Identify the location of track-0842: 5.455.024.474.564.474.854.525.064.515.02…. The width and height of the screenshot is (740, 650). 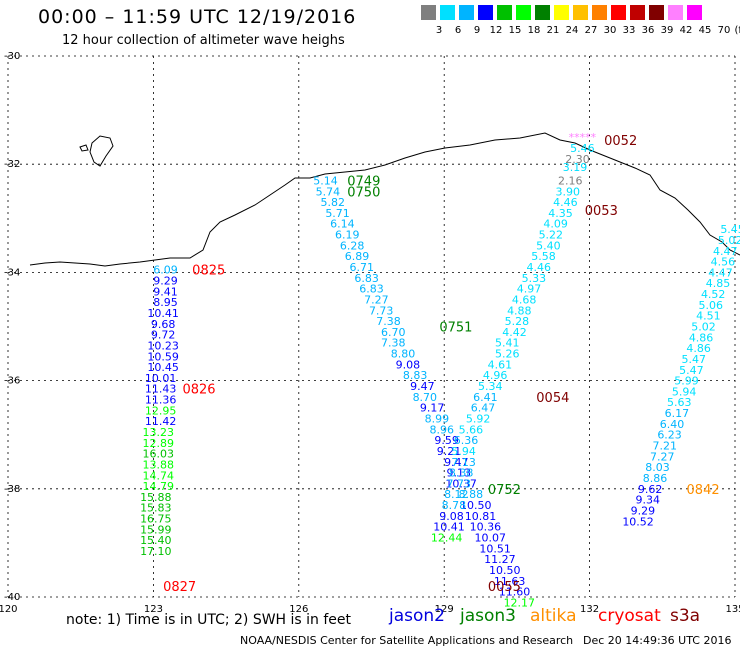
(681, 375).